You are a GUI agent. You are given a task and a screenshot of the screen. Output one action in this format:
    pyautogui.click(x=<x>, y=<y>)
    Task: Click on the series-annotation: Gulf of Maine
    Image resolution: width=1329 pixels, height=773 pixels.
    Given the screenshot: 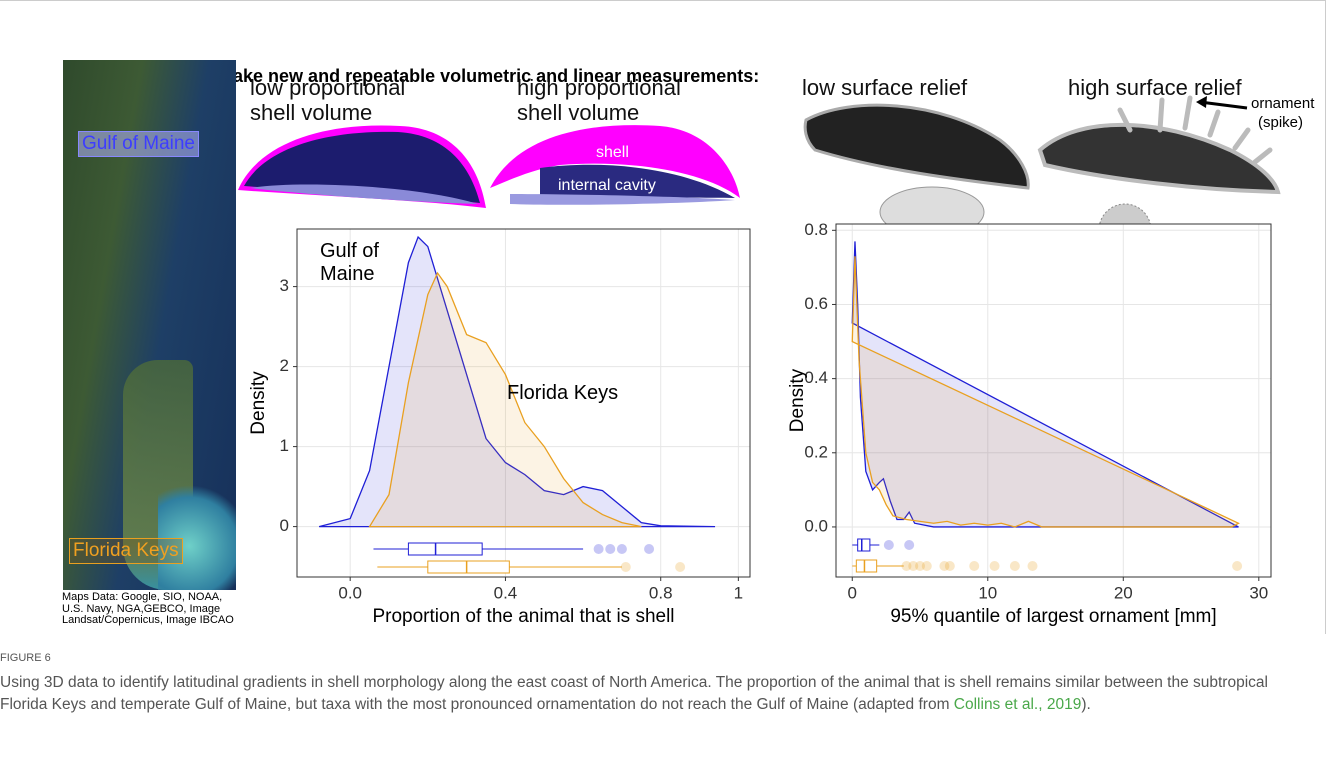 What is the action you would take?
    pyautogui.click(x=349, y=262)
    